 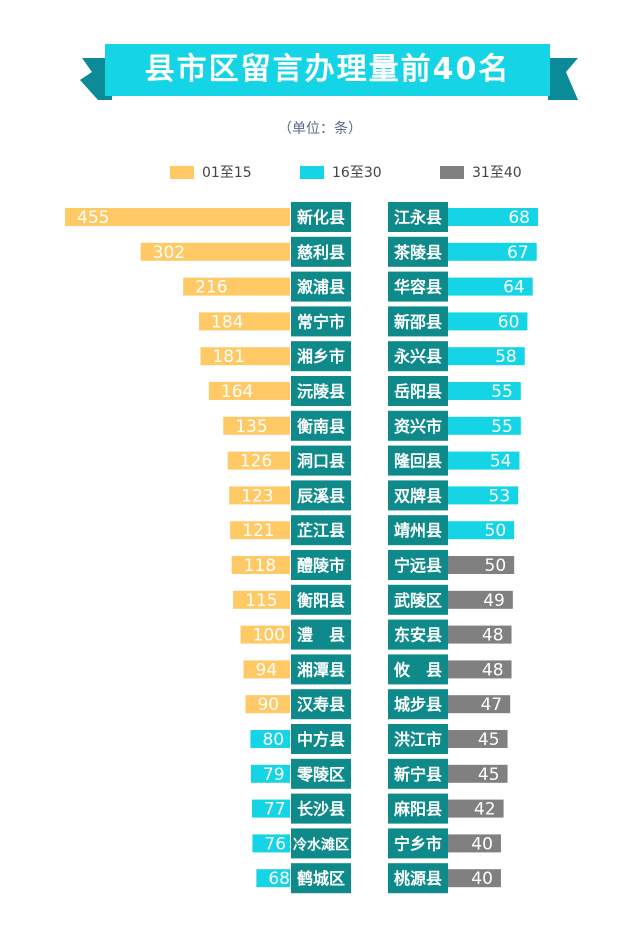 I want to click on right-county-label: 新邵县, so click(x=418, y=321).